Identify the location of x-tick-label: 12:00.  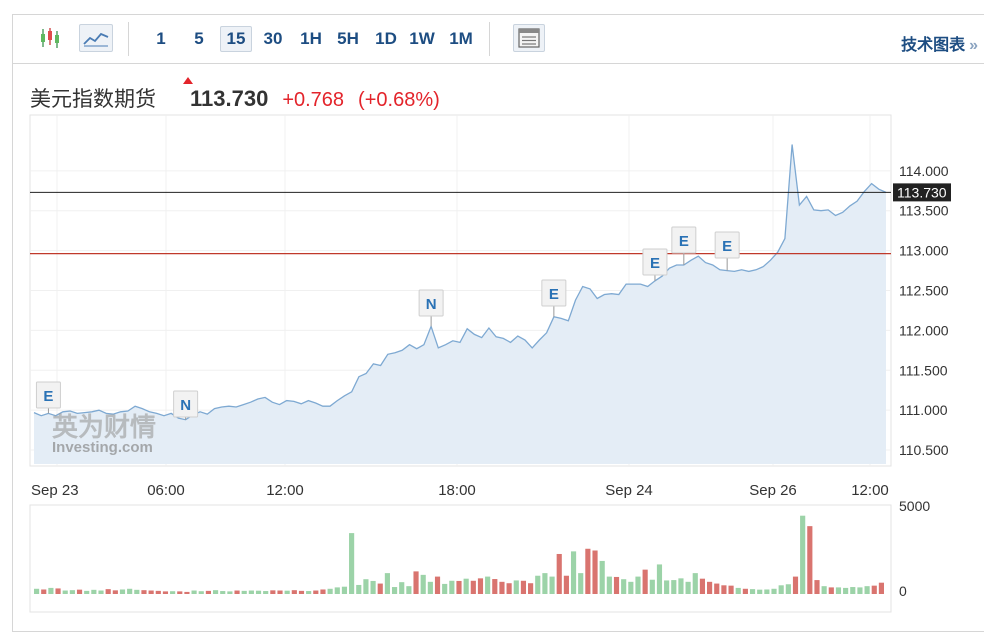
(870, 490).